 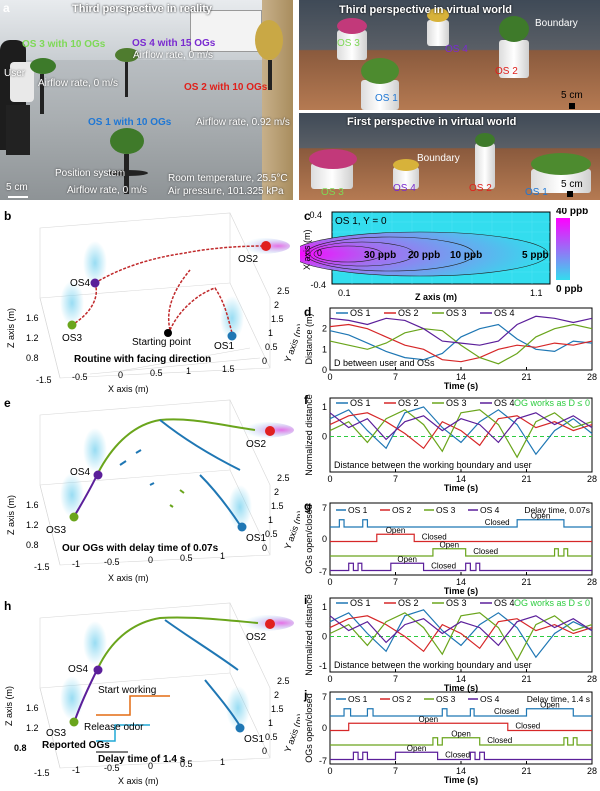 I want to click on svg-text: OS3, so click(x=56, y=733).